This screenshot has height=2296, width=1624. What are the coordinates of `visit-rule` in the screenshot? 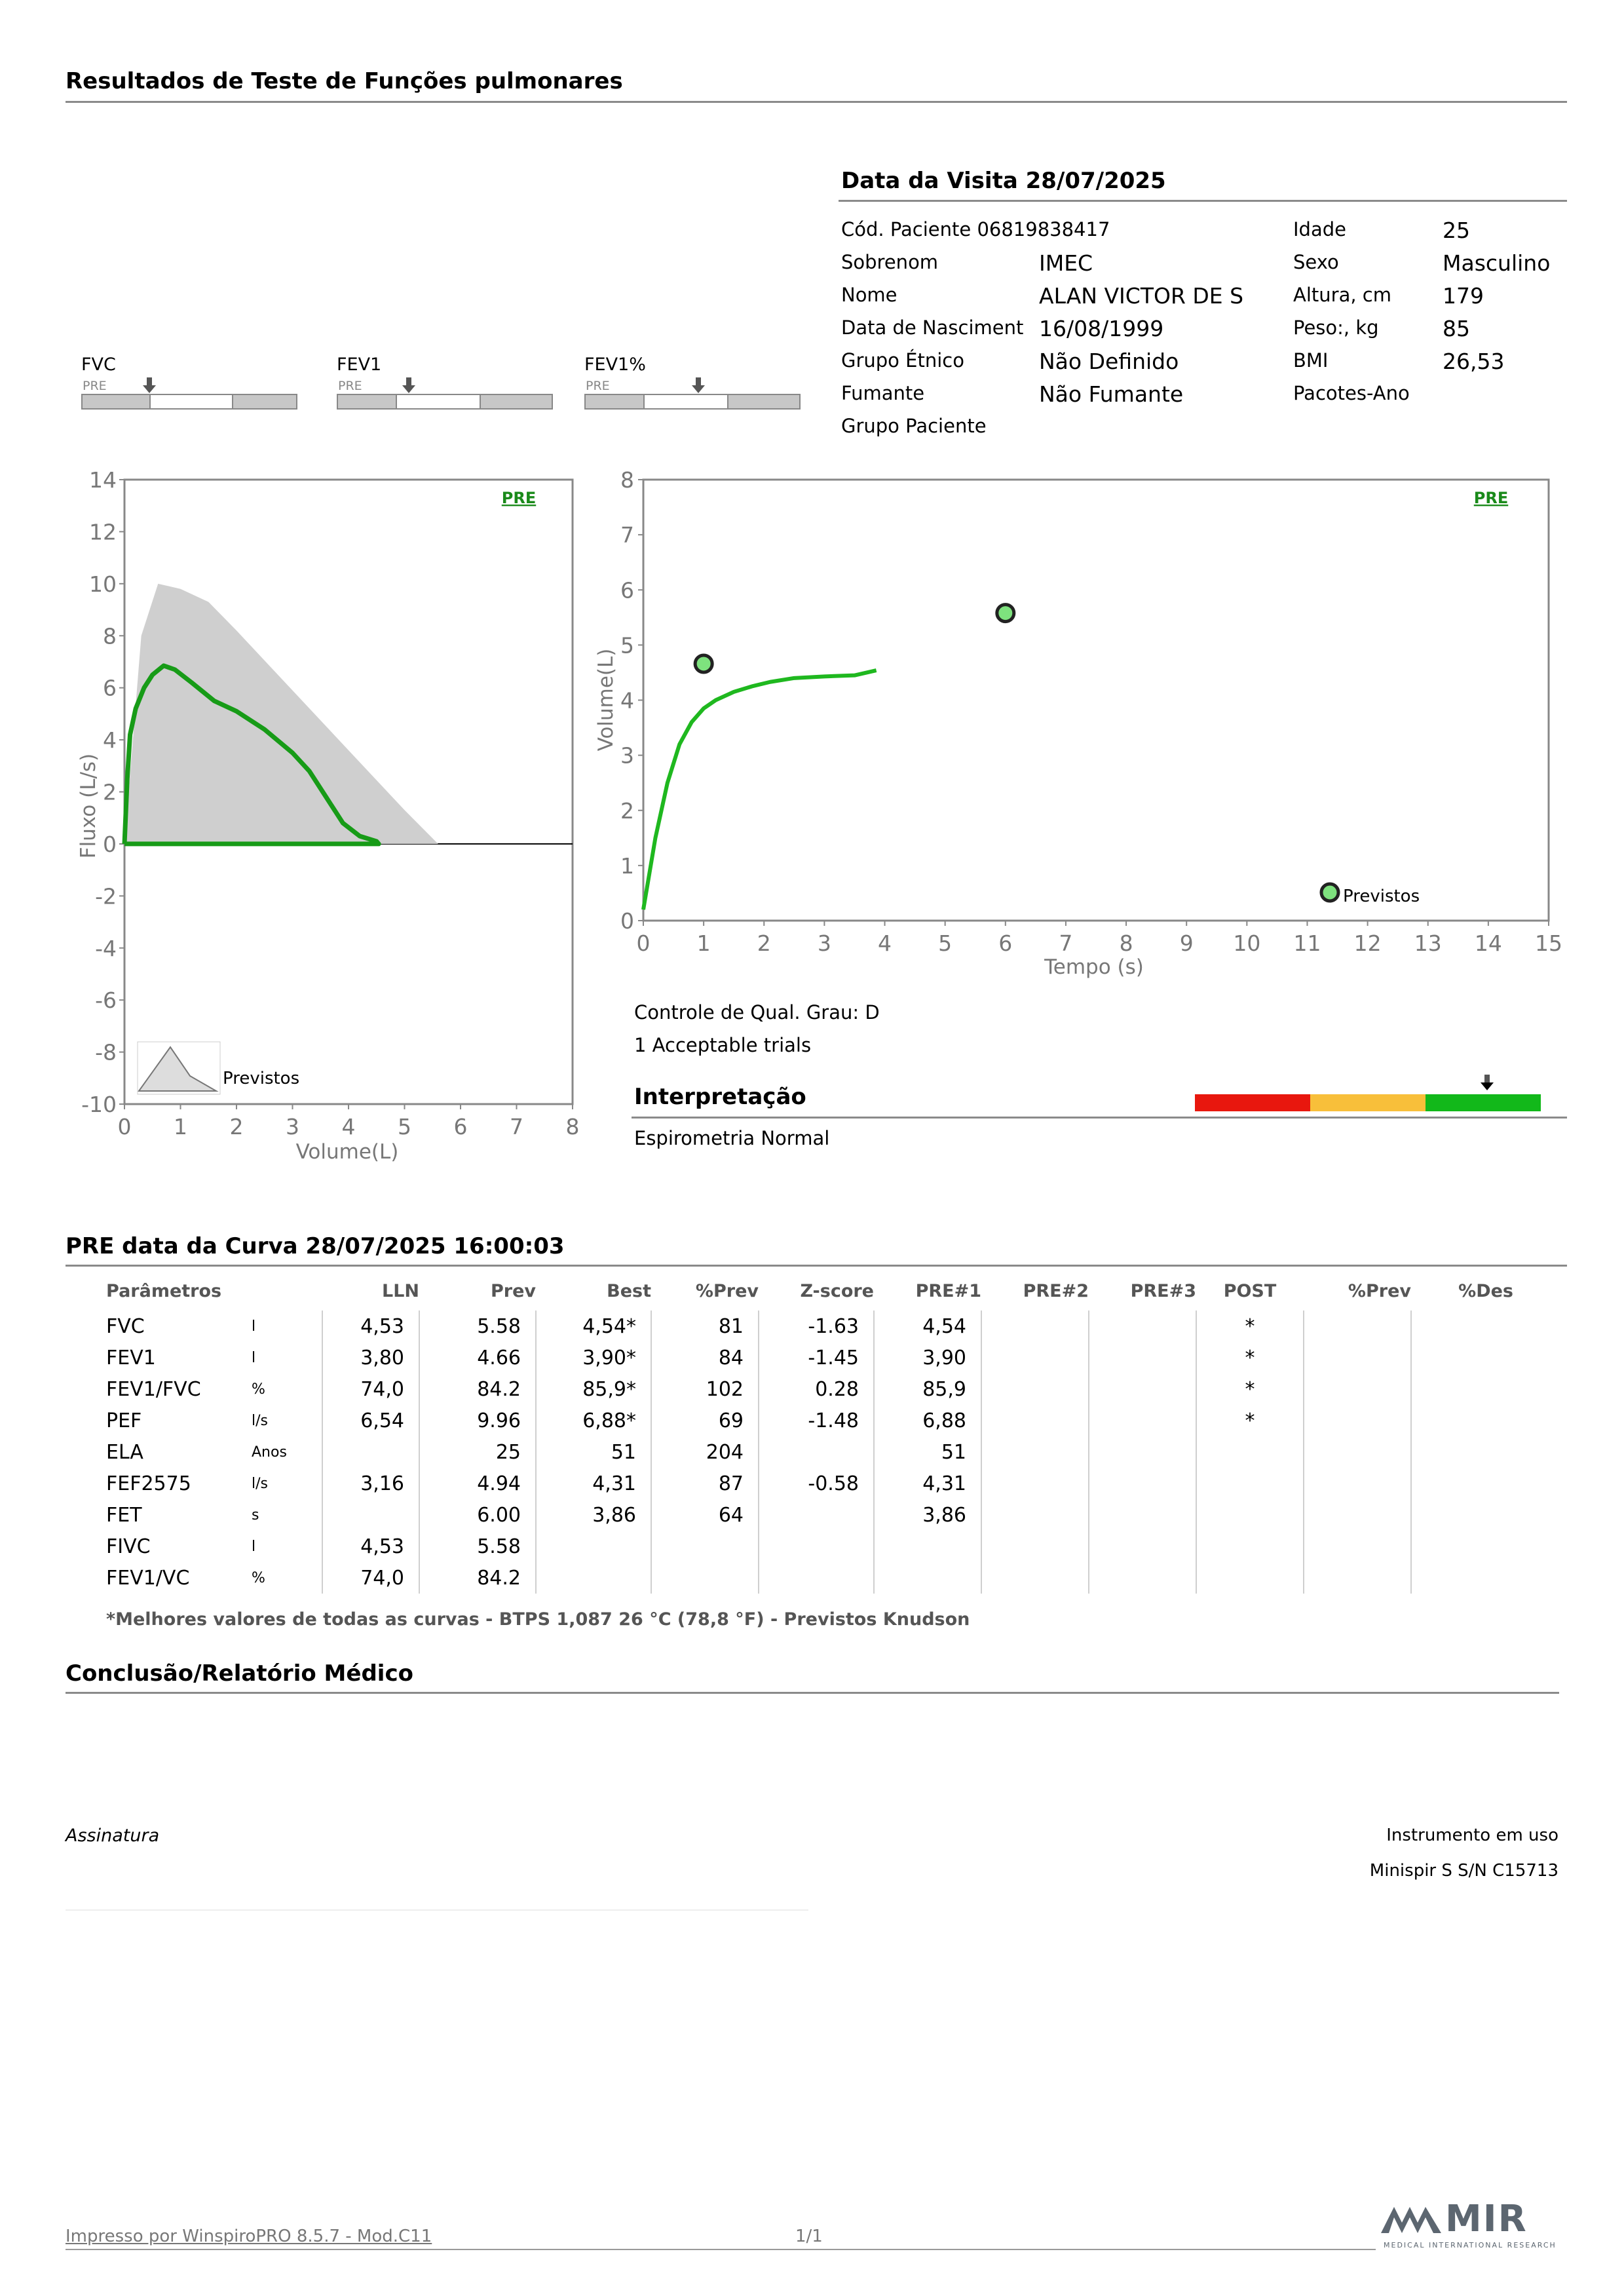 It's located at (1203, 201).